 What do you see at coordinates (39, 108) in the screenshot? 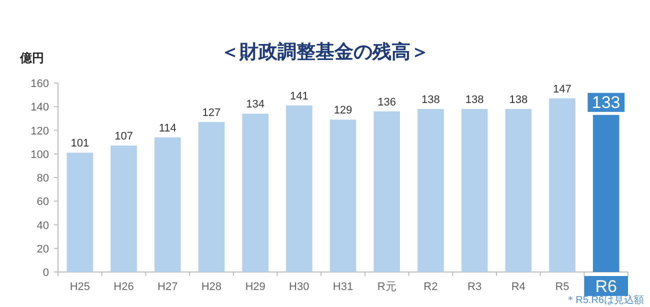
I see `y-tick-label: 140` at bounding box center [39, 108].